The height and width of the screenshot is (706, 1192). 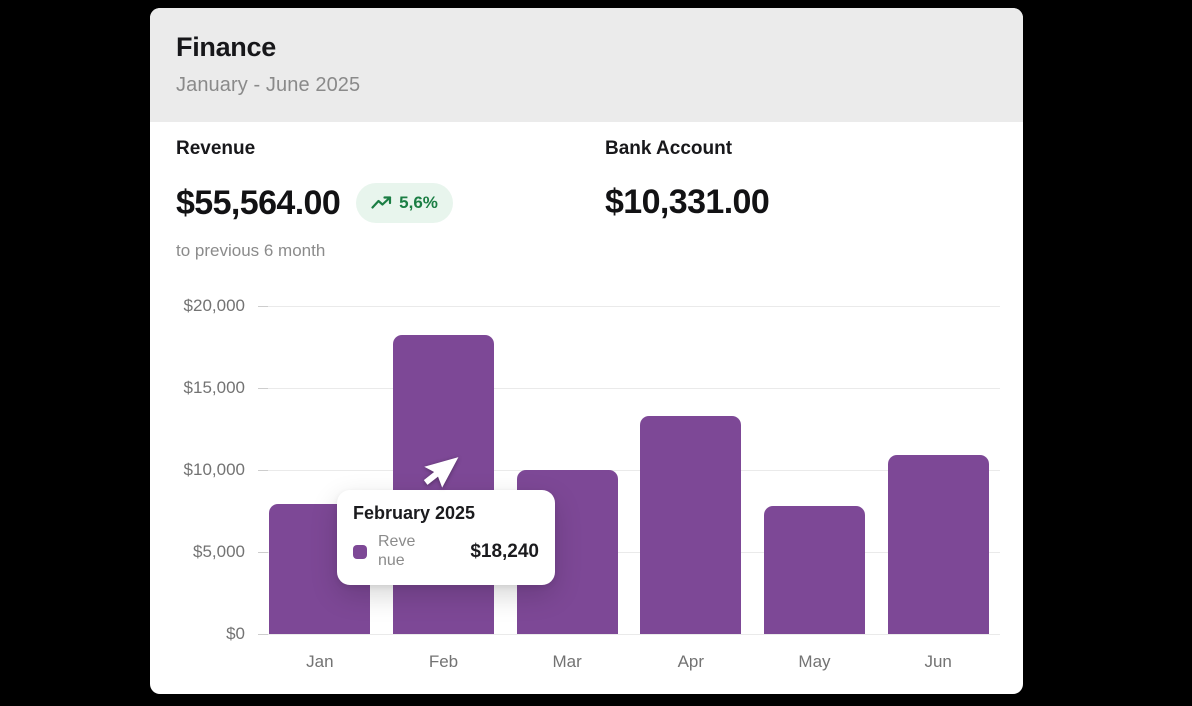 I want to click on stats-row: Revenue $55,564.00 5,6% to previous 6 mo, so click(x=586, y=199).